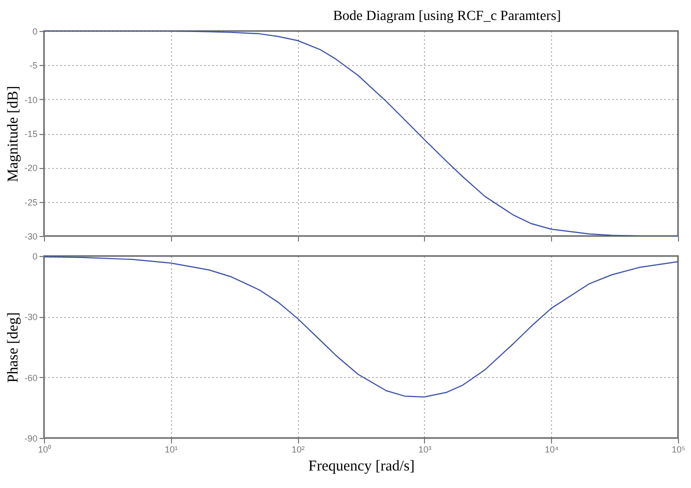 Image resolution: width=691 pixels, height=488 pixels. What do you see at coordinates (13, 347) in the screenshot?
I see `y-axis-title: Phase [deg]` at bounding box center [13, 347].